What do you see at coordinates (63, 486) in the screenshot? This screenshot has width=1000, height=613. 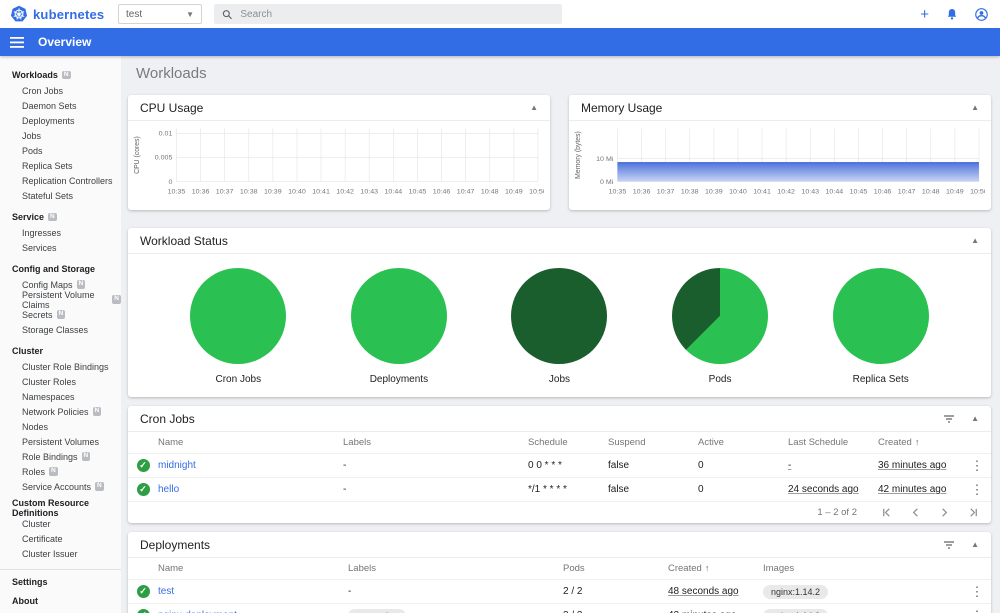 I see `sidebar-item: Service Accounts N` at bounding box center [63, 486].